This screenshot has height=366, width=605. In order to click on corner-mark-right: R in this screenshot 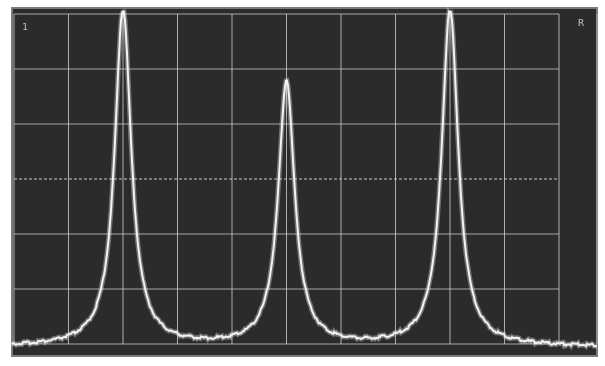, I will do `click(581, 23)`.